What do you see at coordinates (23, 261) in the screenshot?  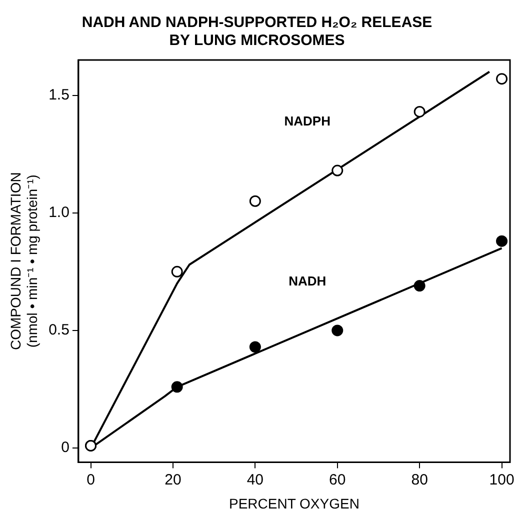 I see `y-axis-title: COMPOUND I FORMATION (nmol • min⁻¹ • mg protein⁻¹)` at bounding box center [23, 261].